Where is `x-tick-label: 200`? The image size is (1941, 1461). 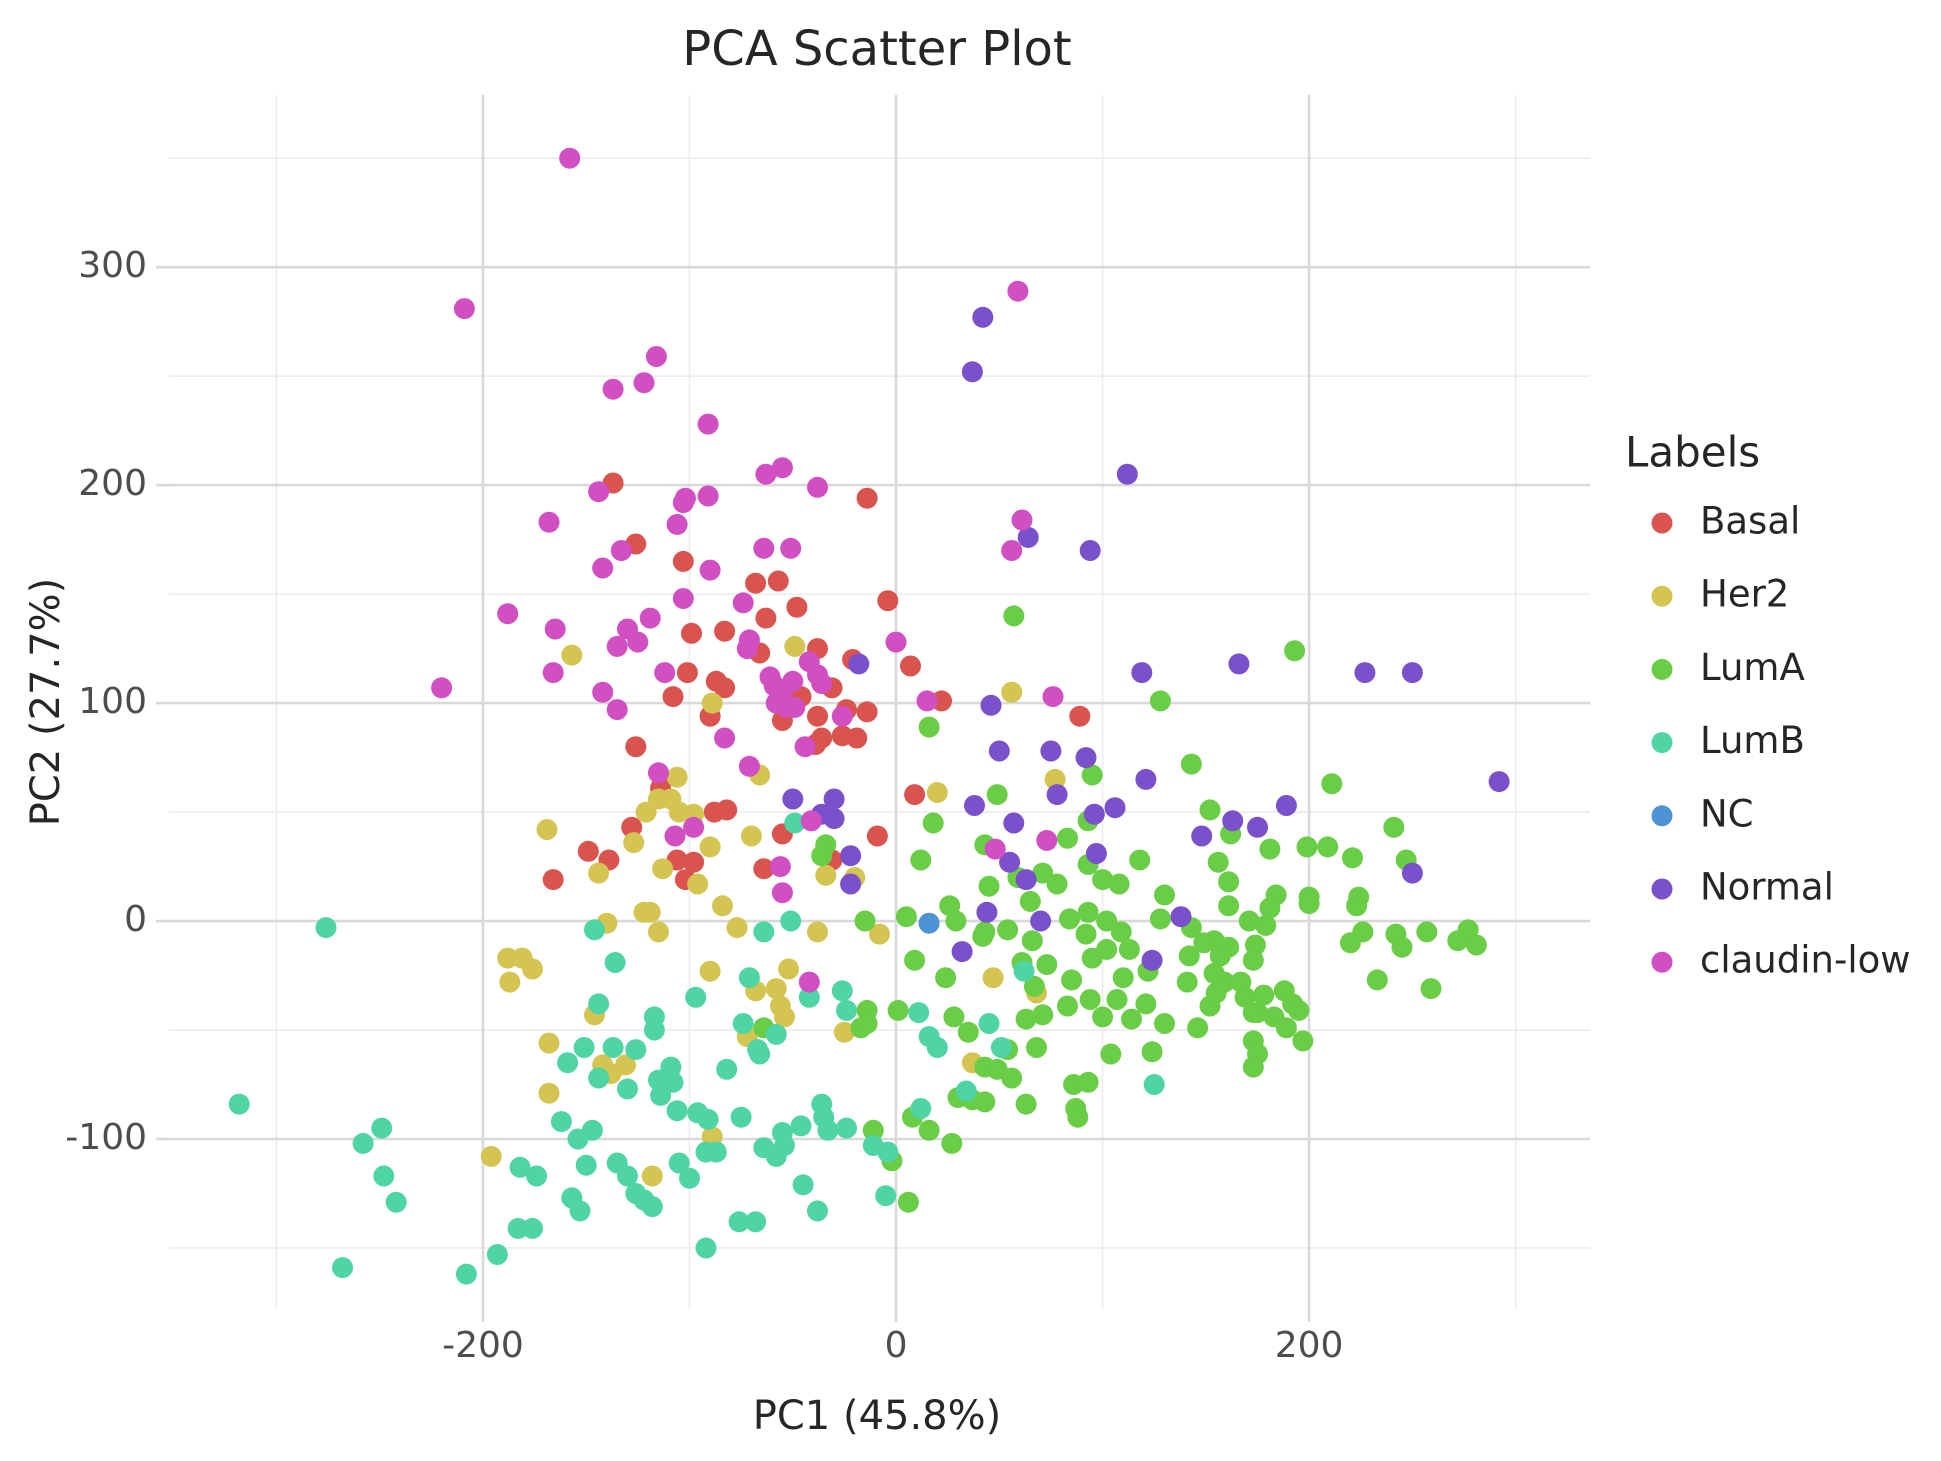 x-tick-label: 200 is located at coordinates (1309, 1345).